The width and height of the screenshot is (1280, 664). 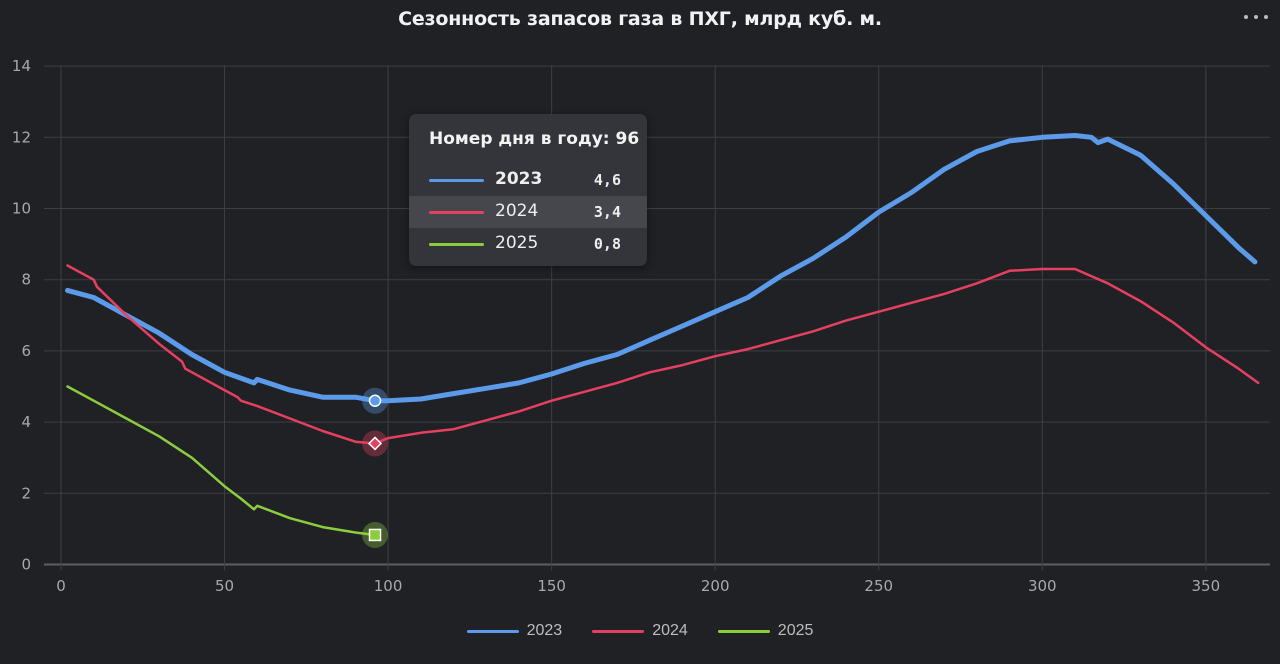 I want to click on svg-text: 350, so click(x=1206, y=586).